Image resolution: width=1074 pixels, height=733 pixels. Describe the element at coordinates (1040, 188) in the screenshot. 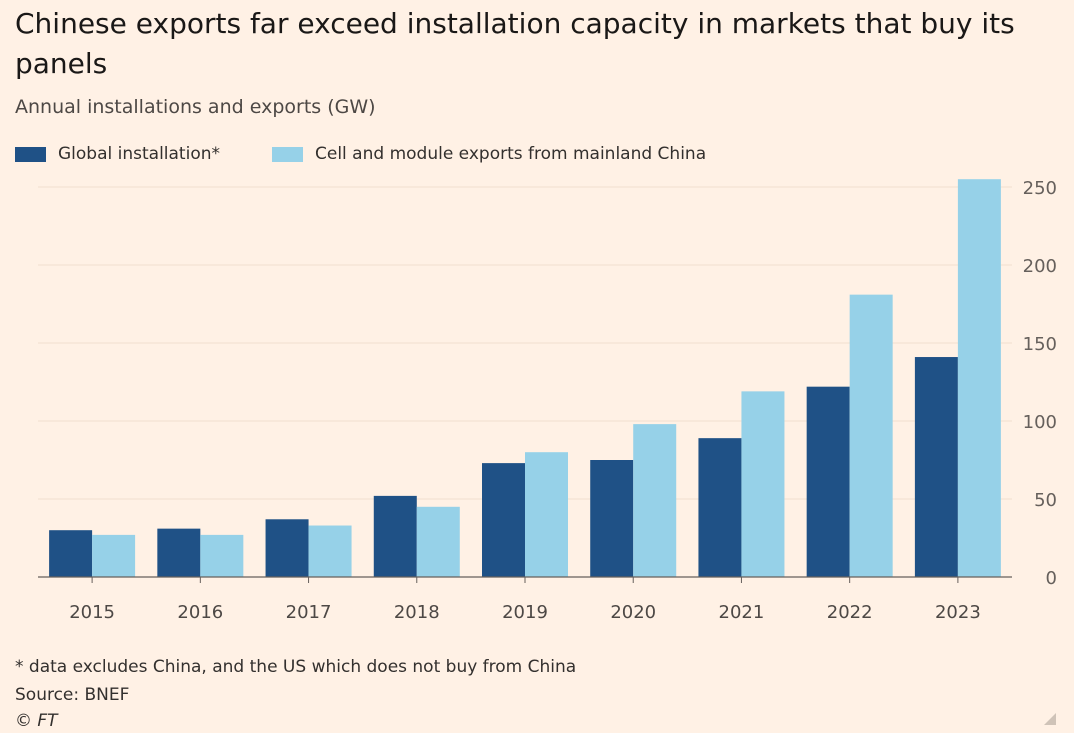

I see `y-tick-label: 250` at that location.